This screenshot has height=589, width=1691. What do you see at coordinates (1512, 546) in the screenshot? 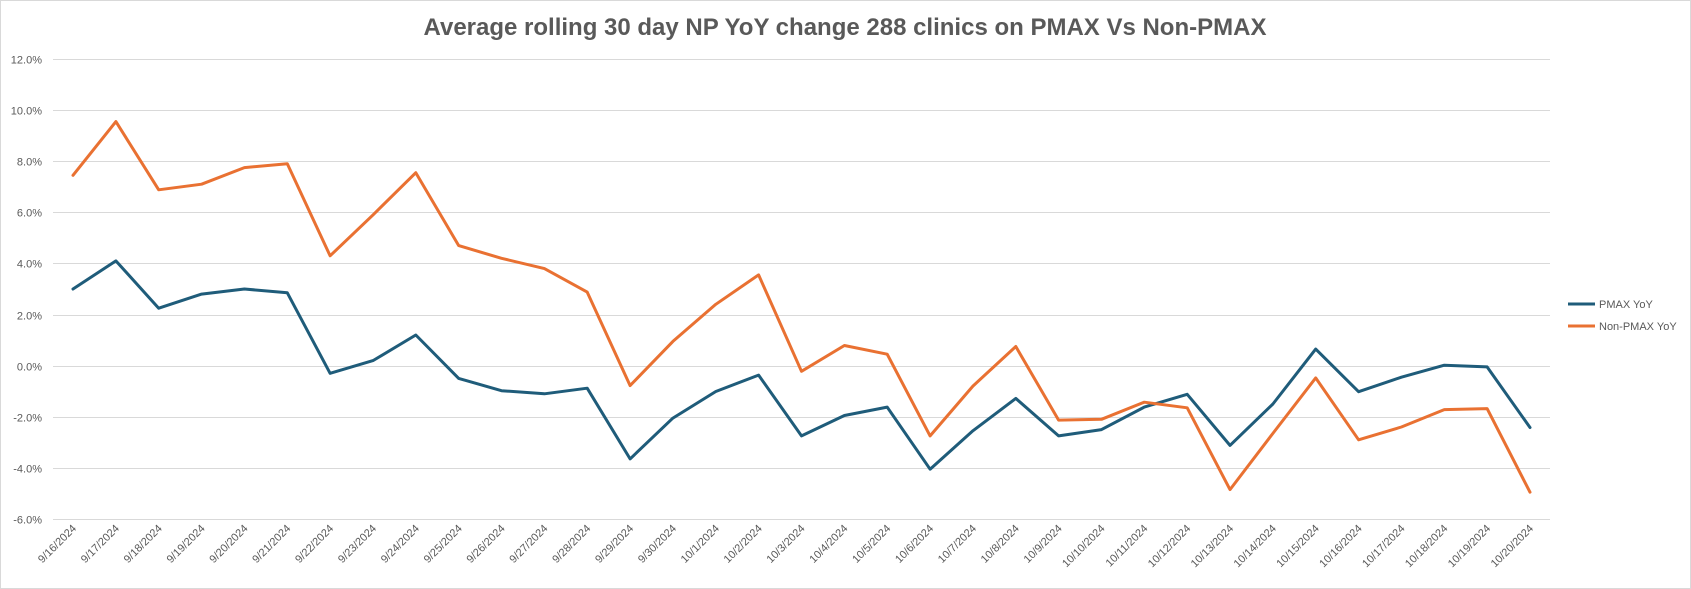
I see `x-tick-label: 10/20/2024` at bounding box center [1512, 546].